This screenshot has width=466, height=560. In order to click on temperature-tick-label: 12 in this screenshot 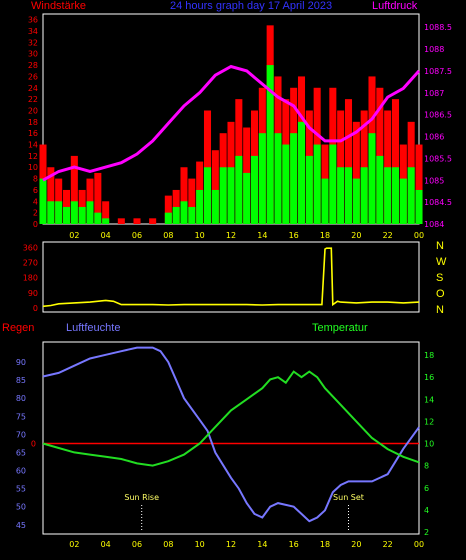, I will do `click(429, 421)`.